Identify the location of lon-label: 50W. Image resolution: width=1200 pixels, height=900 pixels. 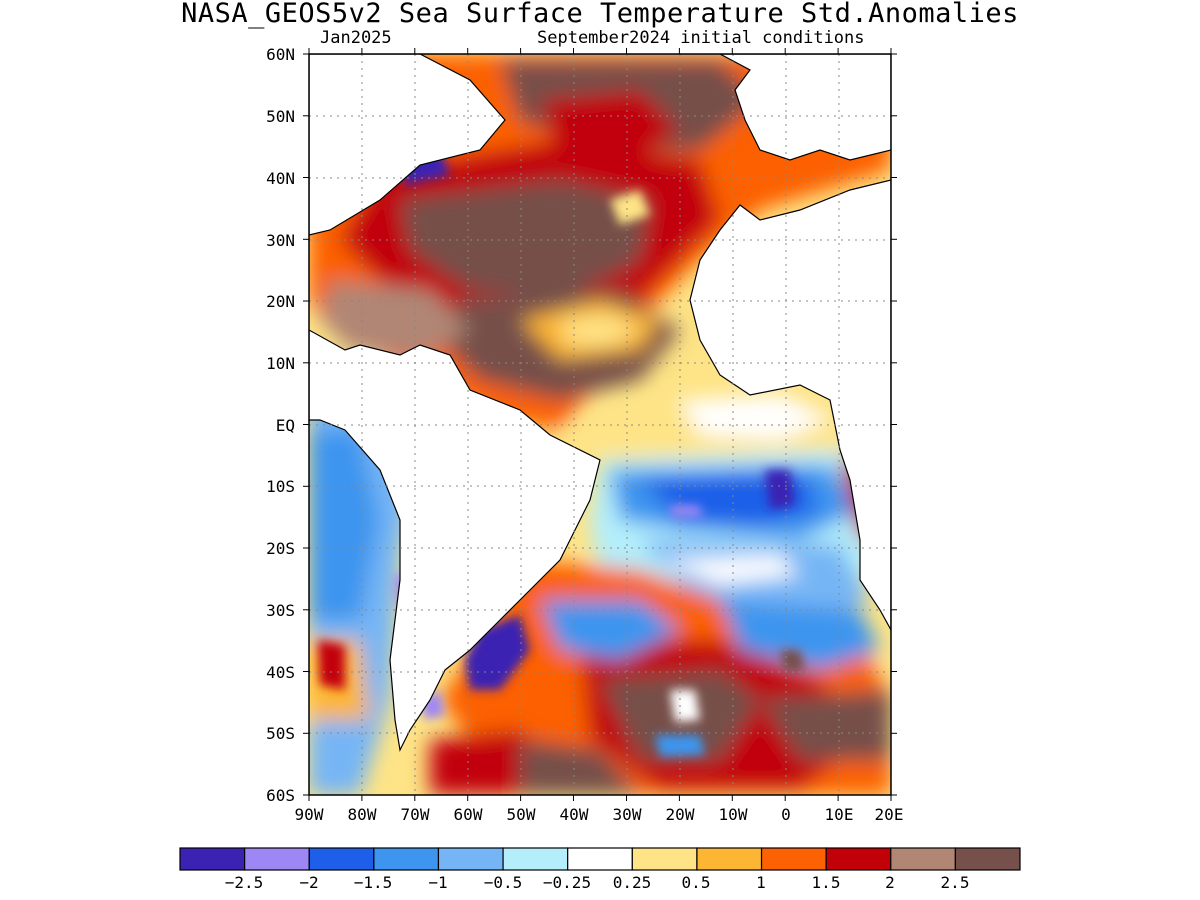
(521, 814).